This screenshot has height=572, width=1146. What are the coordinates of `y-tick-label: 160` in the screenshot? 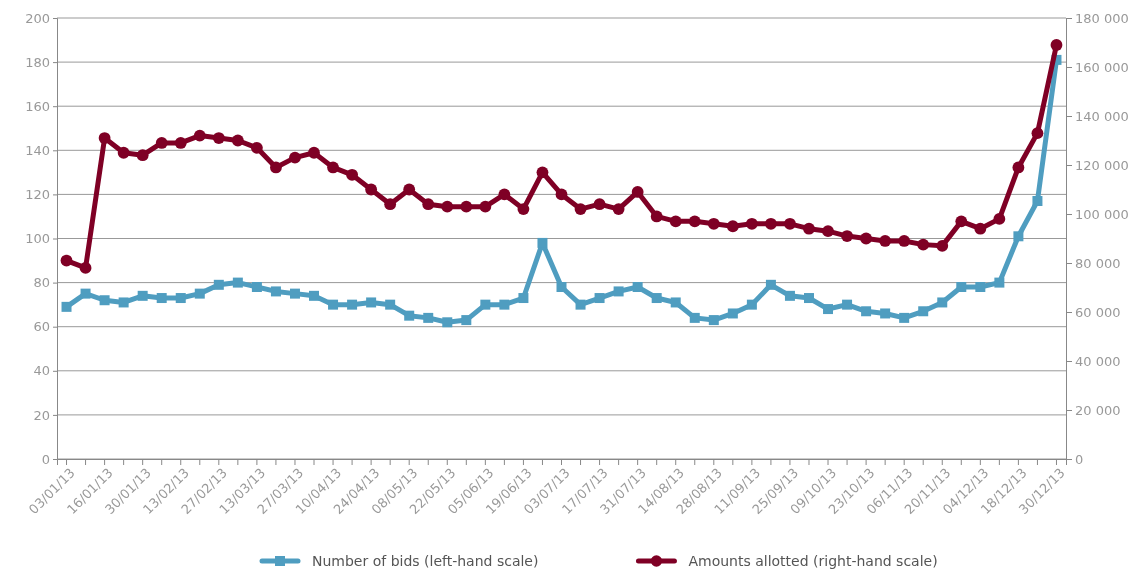 It's located at (37, 106).